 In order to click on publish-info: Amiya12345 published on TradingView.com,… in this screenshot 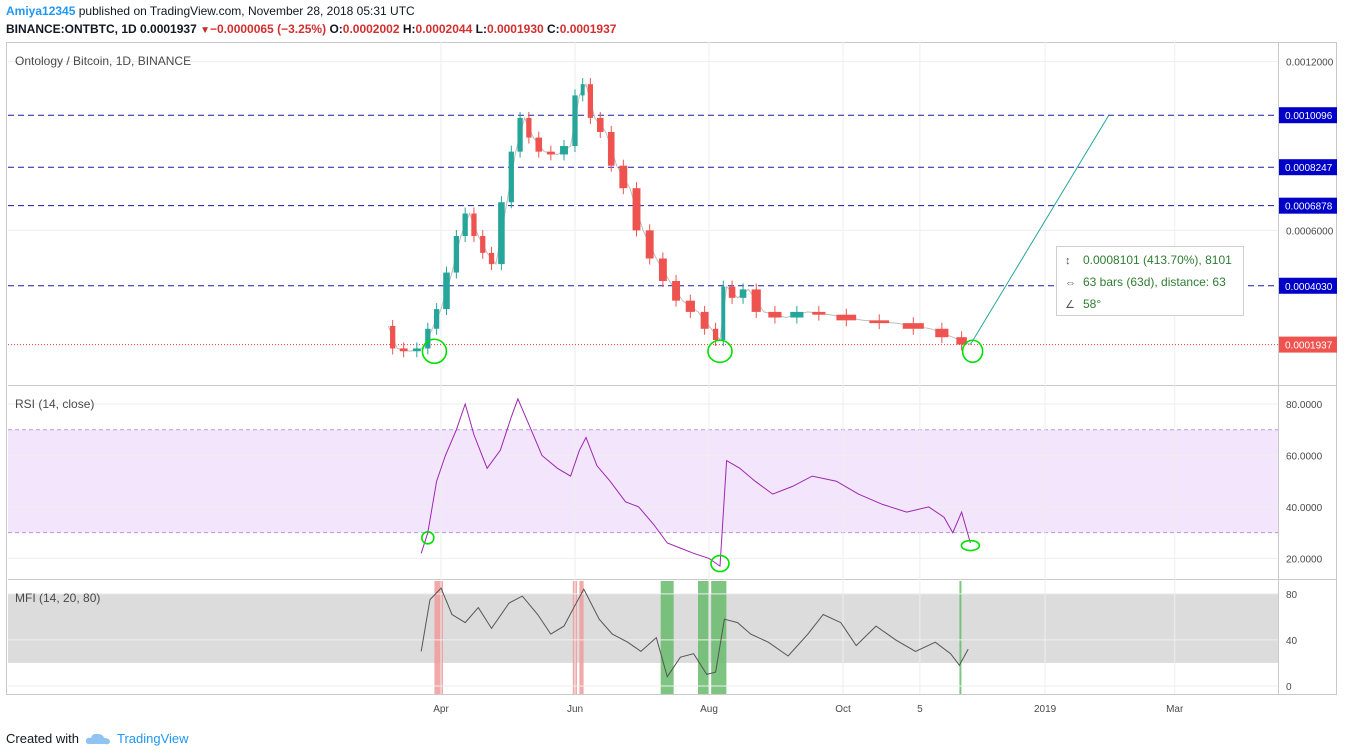, I will do `click(210, 11)`.